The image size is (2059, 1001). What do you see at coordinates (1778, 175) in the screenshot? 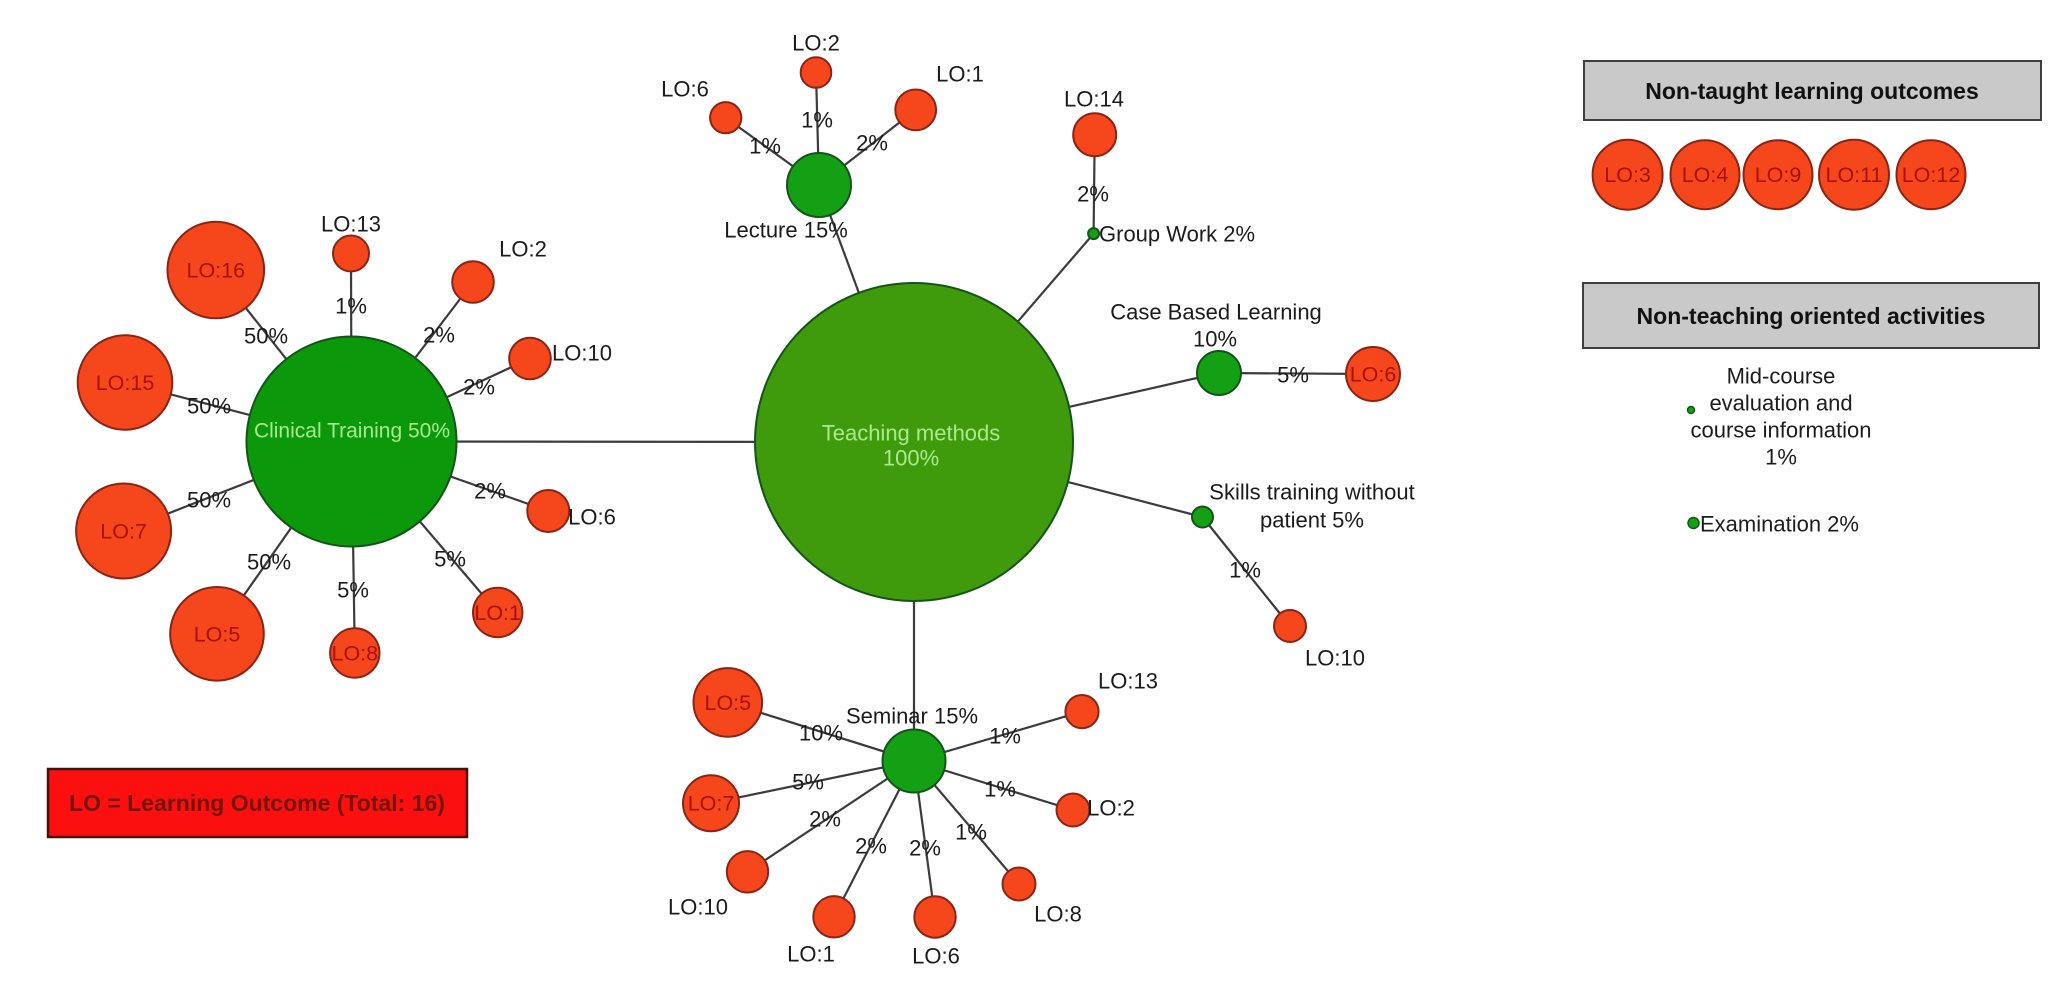
I see `svg-text: LO:9` at bounding box center [1778, 175].